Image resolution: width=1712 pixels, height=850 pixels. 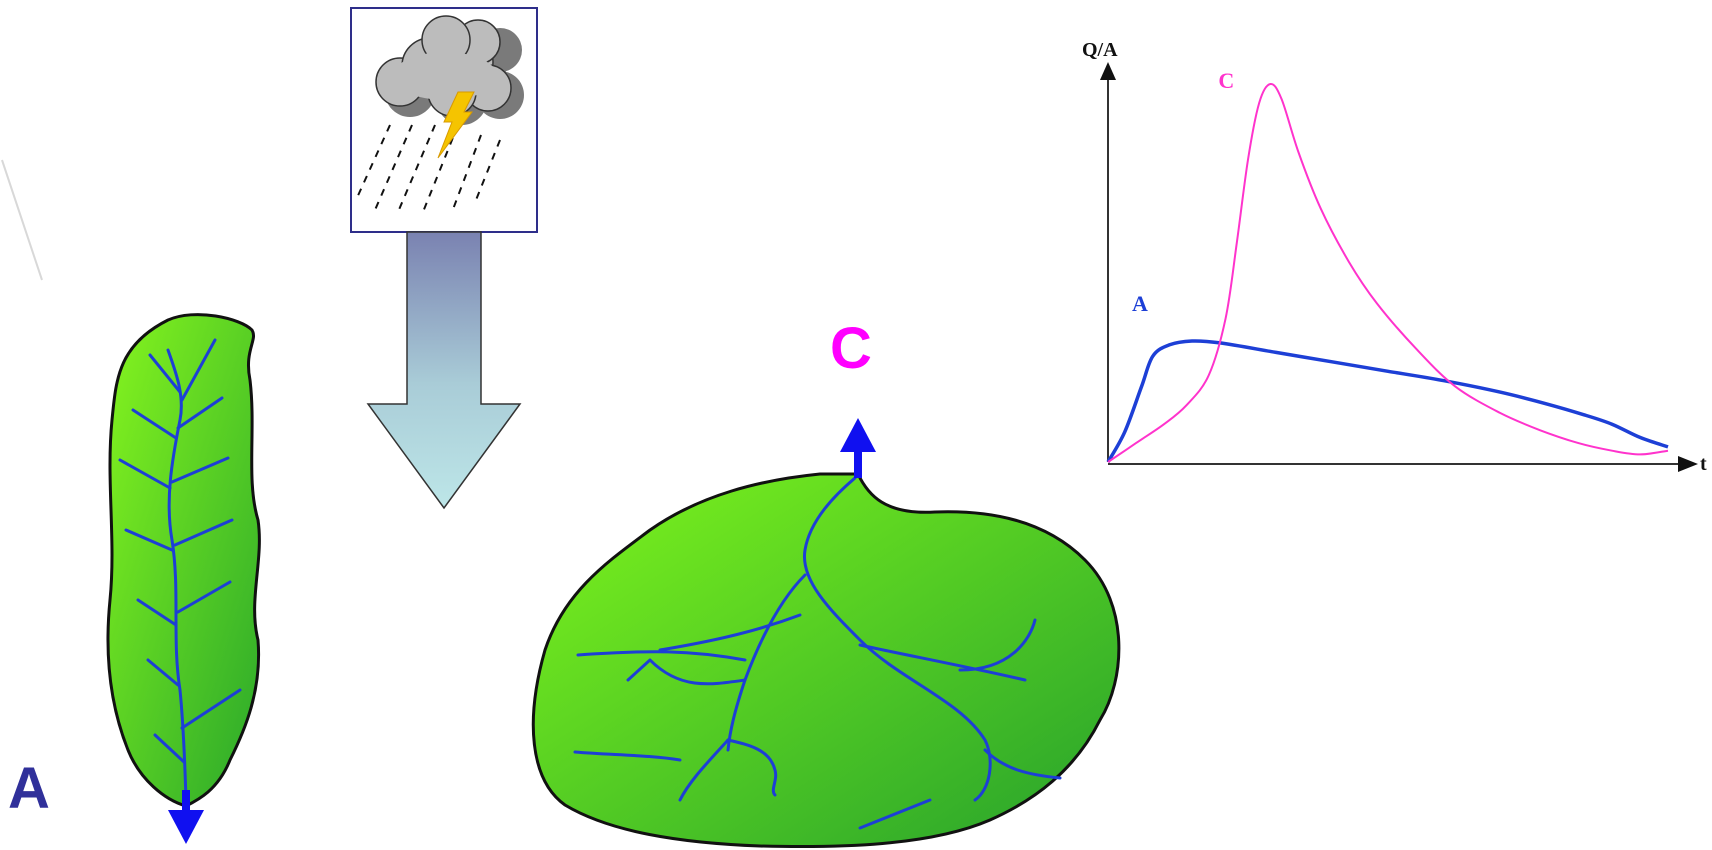 I want to click on basin-a, so click(x=183, y=578).